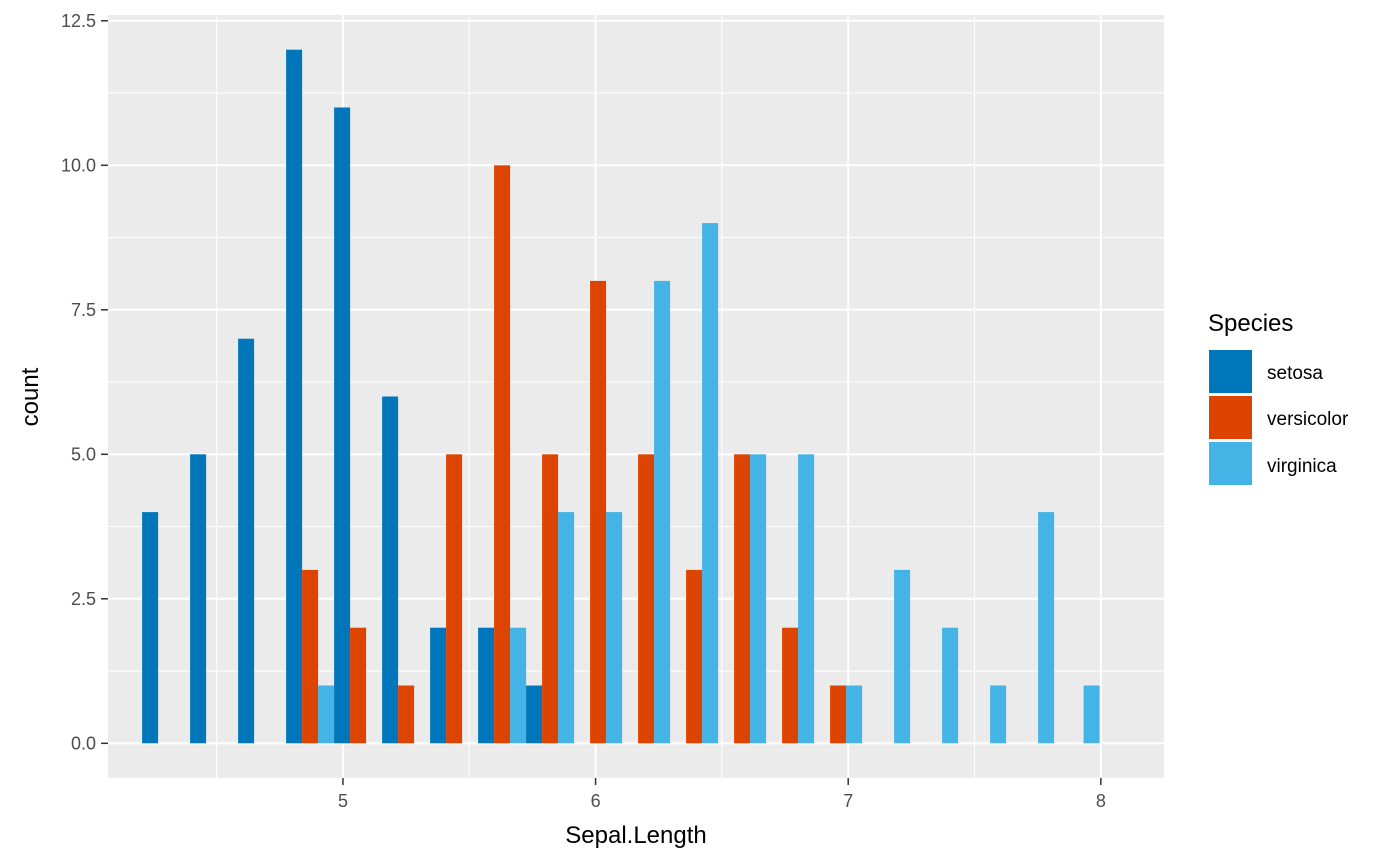  What do you see at coordinates (84, 382) in the screenshot?
I see `y-axis: 0.0 2.5 5.0 7.5 10.0 12.5` at bounding box center [84, 382].